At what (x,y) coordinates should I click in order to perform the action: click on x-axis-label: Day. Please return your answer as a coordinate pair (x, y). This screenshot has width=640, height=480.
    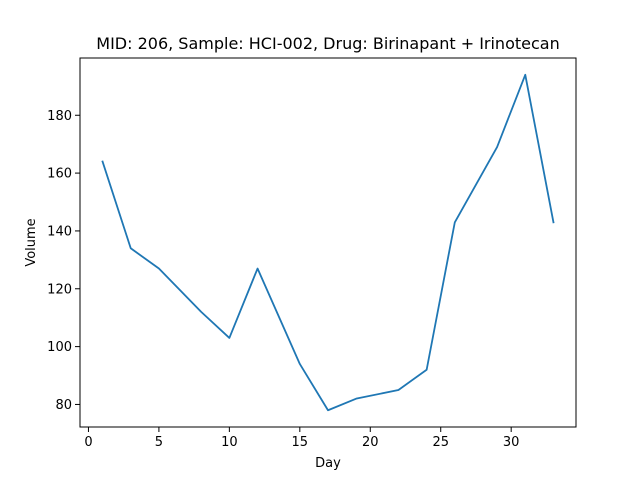
    Looking at the image, I should click on (328, 463).